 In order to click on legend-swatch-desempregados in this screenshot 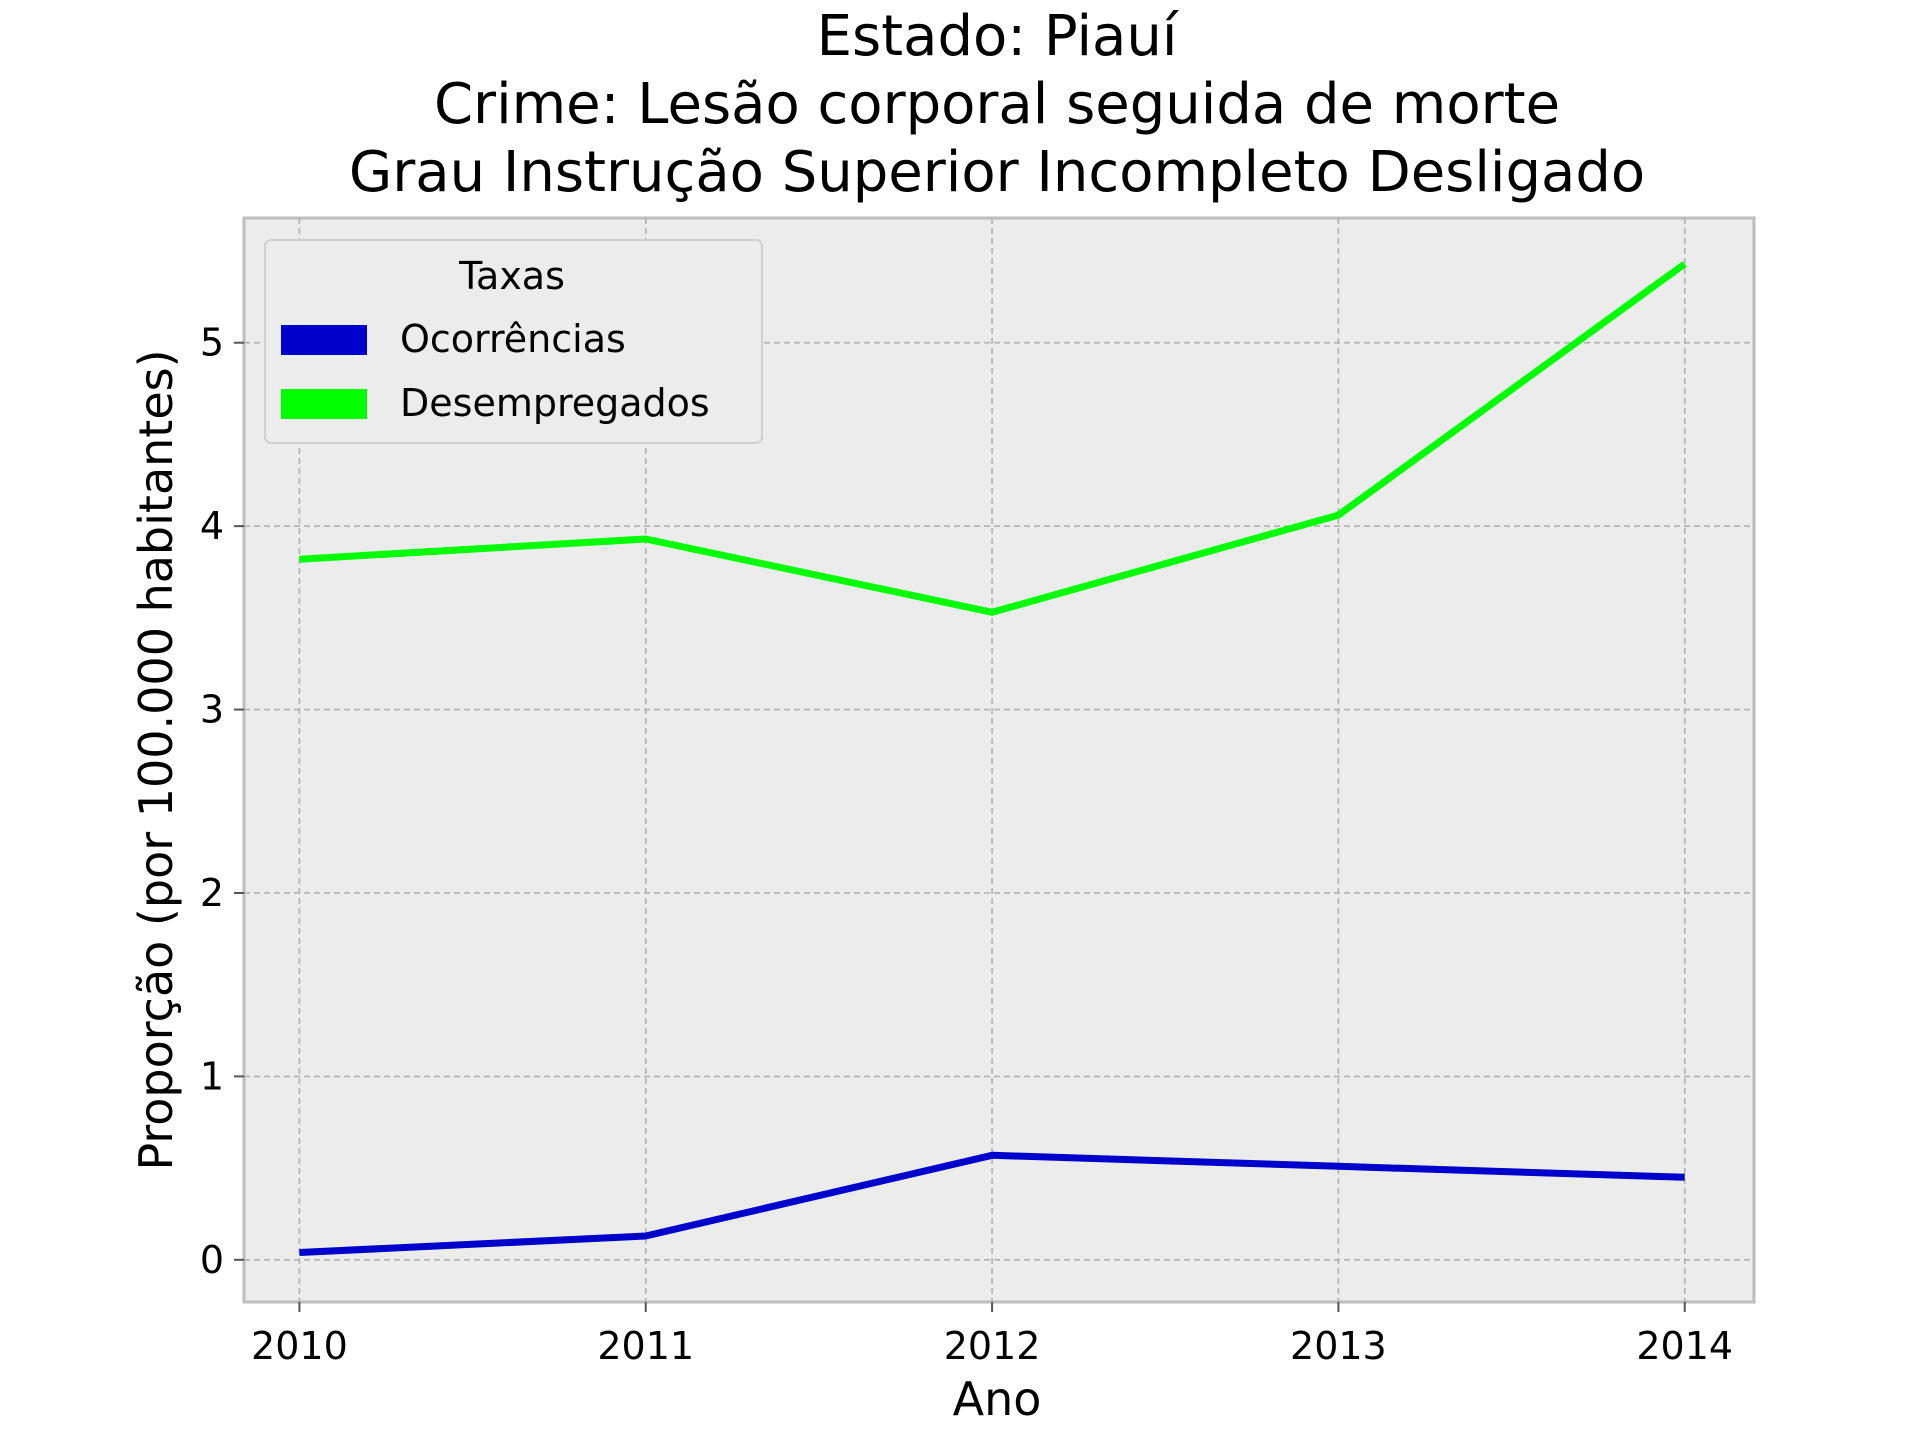, I will do `click(324, 404)`.